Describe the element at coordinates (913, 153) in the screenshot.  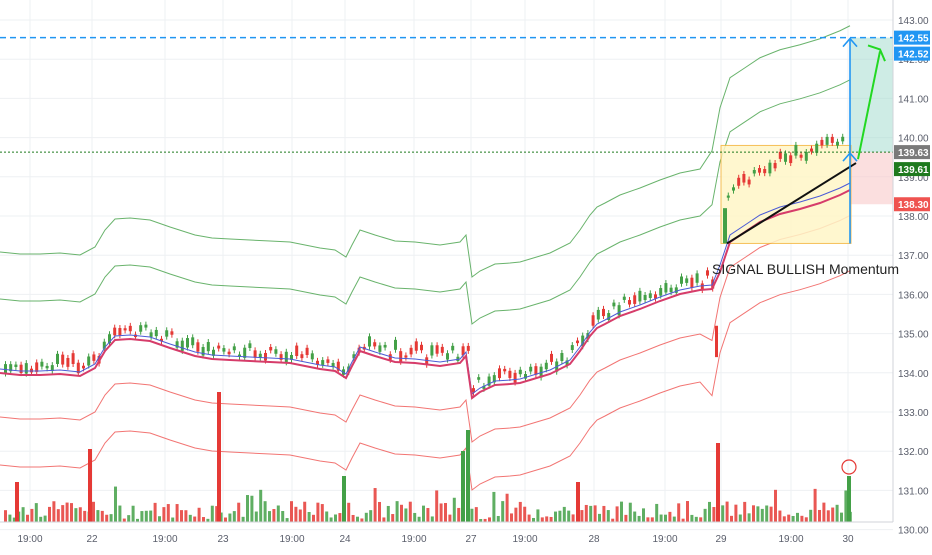
I see `price-badge-label: 139.63` at that location.